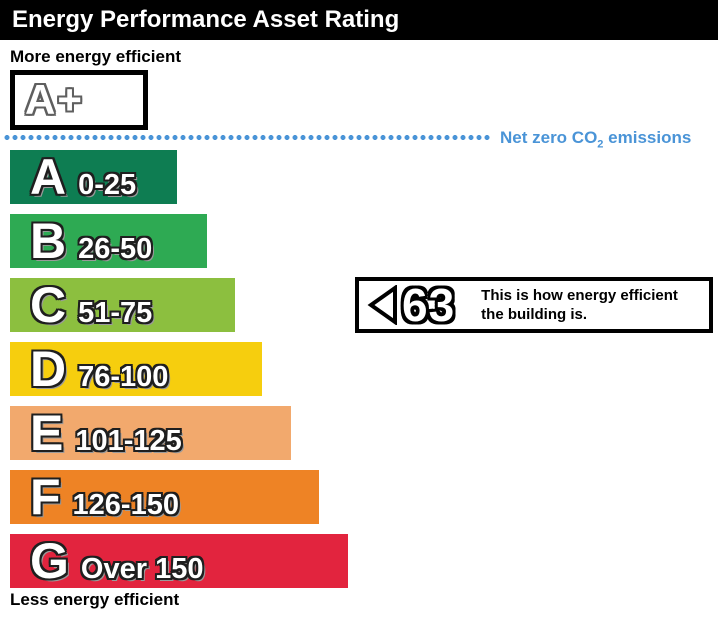 The width and height of the screenshot is (718, 619). I want to click on net-zero-text-suffix: emissions, so click(647, 137).